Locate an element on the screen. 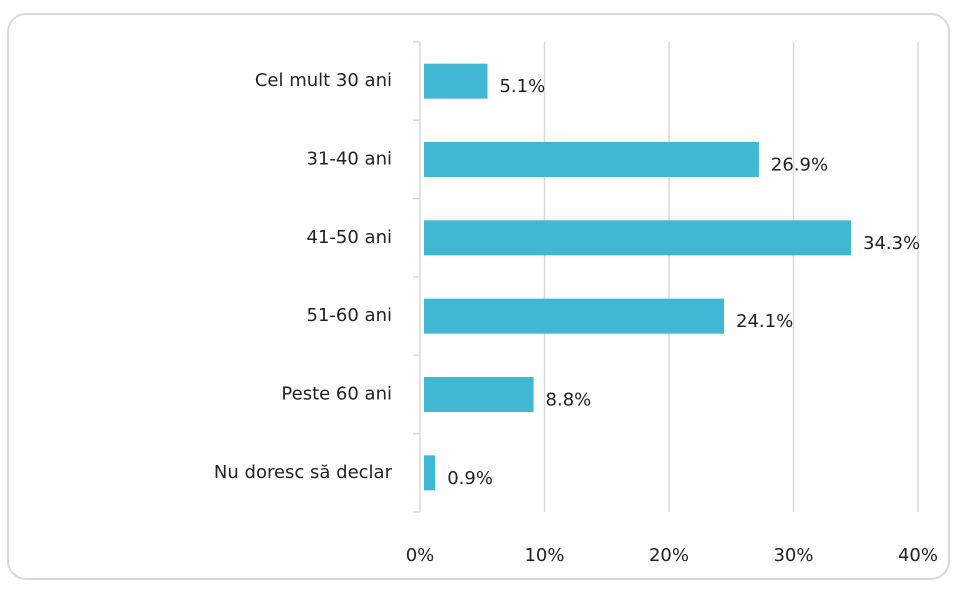 This screenshot has height=590, width=958. value-label: 5.1% is located at coordinates (522, 86).